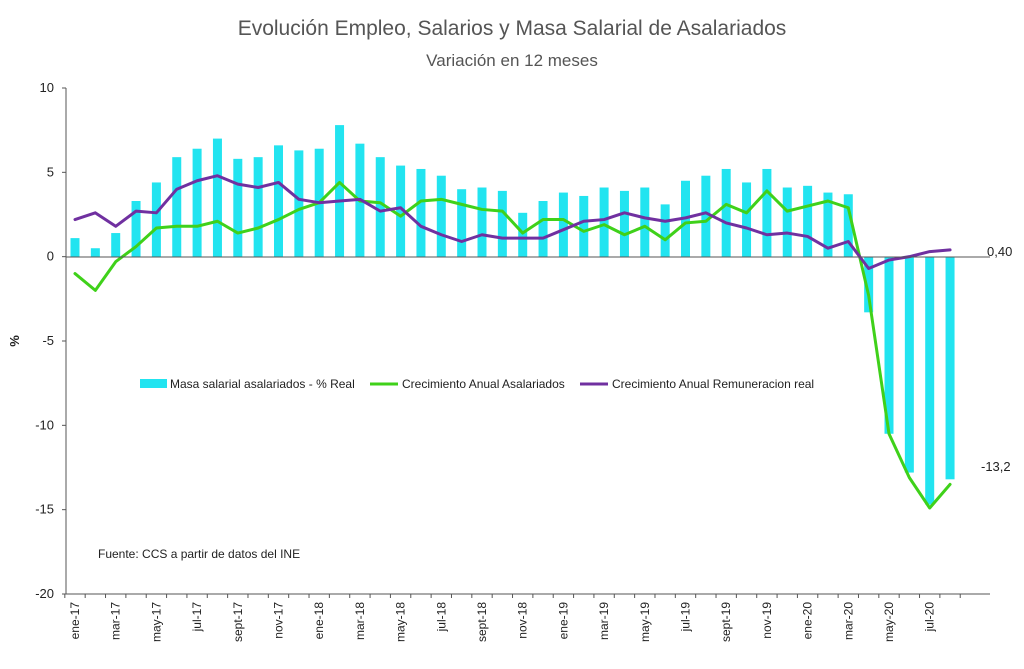 The image size is (1024, 669). I want to click on x-tick-label: jul-17, so click(197, 617).